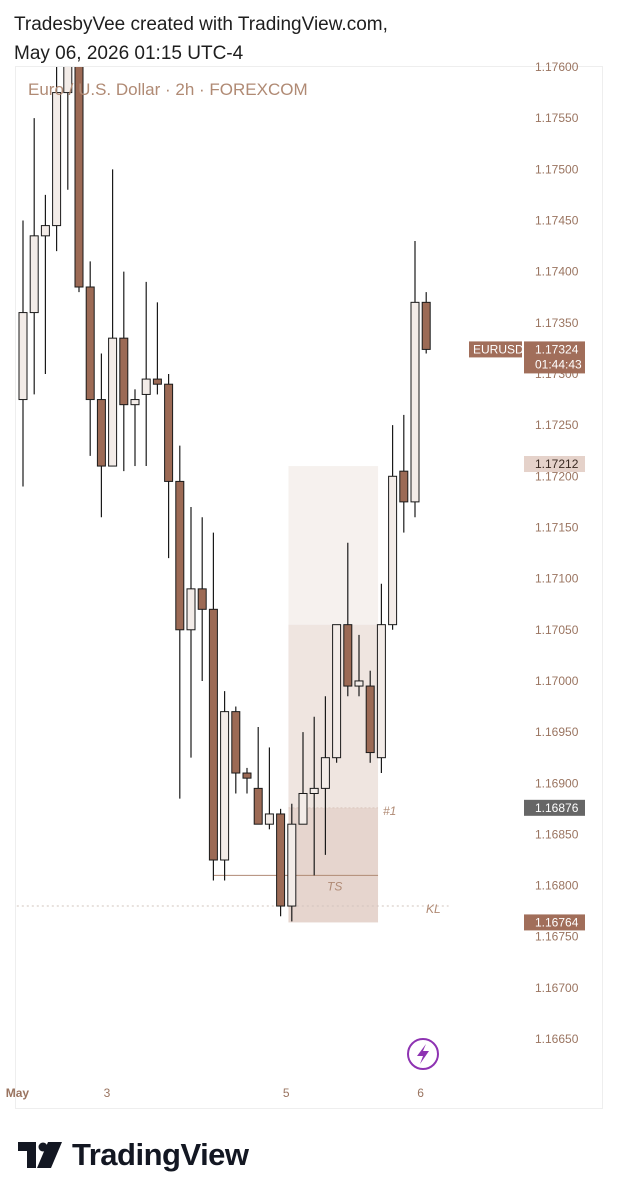 This screenshot has height=1200, width=618. Describe the element at coordinates (40, 1155) in the screenshot. I see `tradingview-logo-icon` at that location.